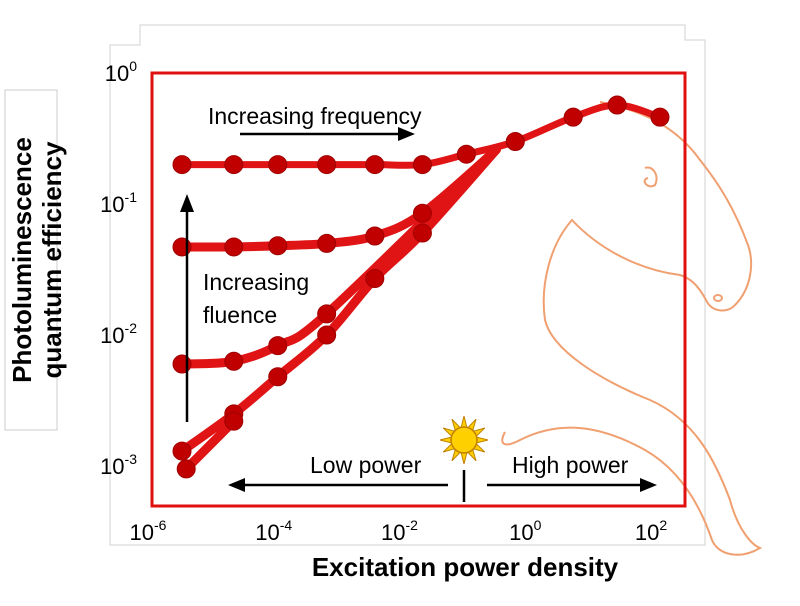 This screenshot has height=606, width=800. Describe the element at coordinates (465, 567) in the screenshot. I see `x-axis-label: Excitation power density` at that location.